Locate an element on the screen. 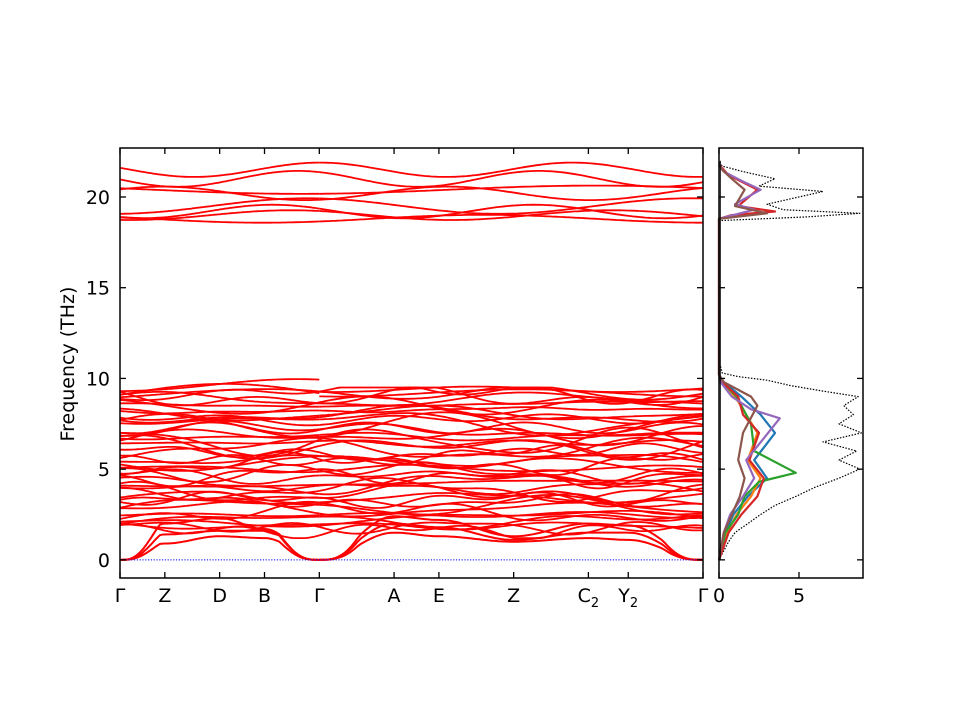 The height and width of the screenshot is (720, 960). dos-xtick-label: 5 is located at coordinates (799, 596).